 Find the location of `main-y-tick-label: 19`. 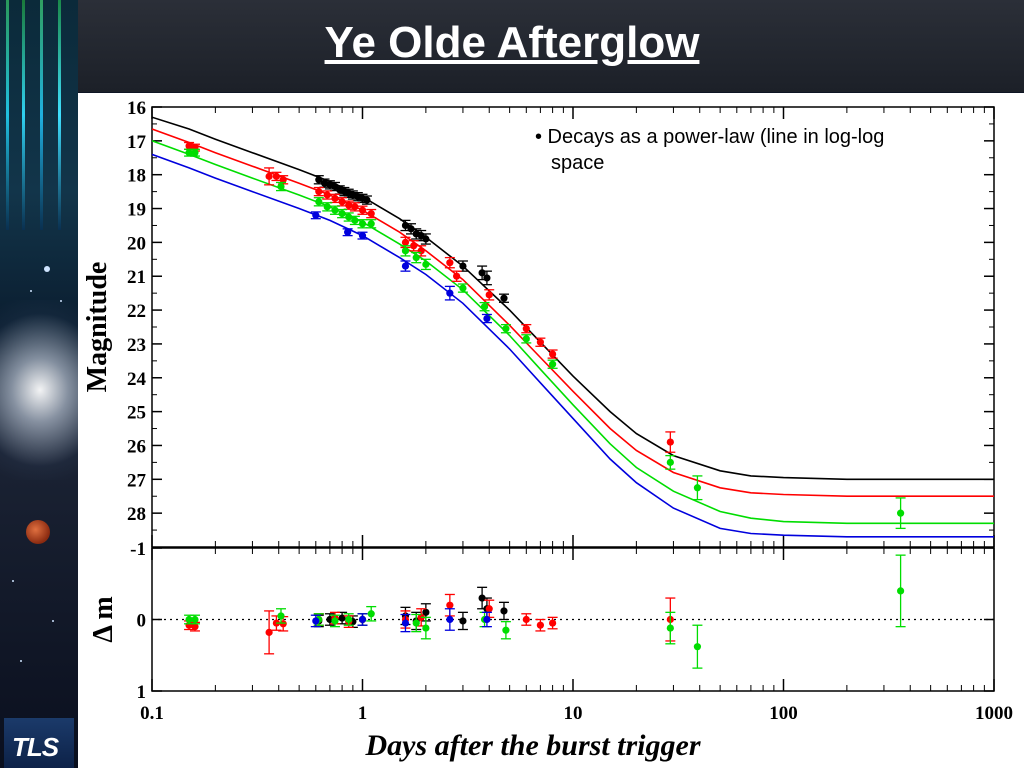

main-y-tick-label: 19 is located at coordinates (136, 210).